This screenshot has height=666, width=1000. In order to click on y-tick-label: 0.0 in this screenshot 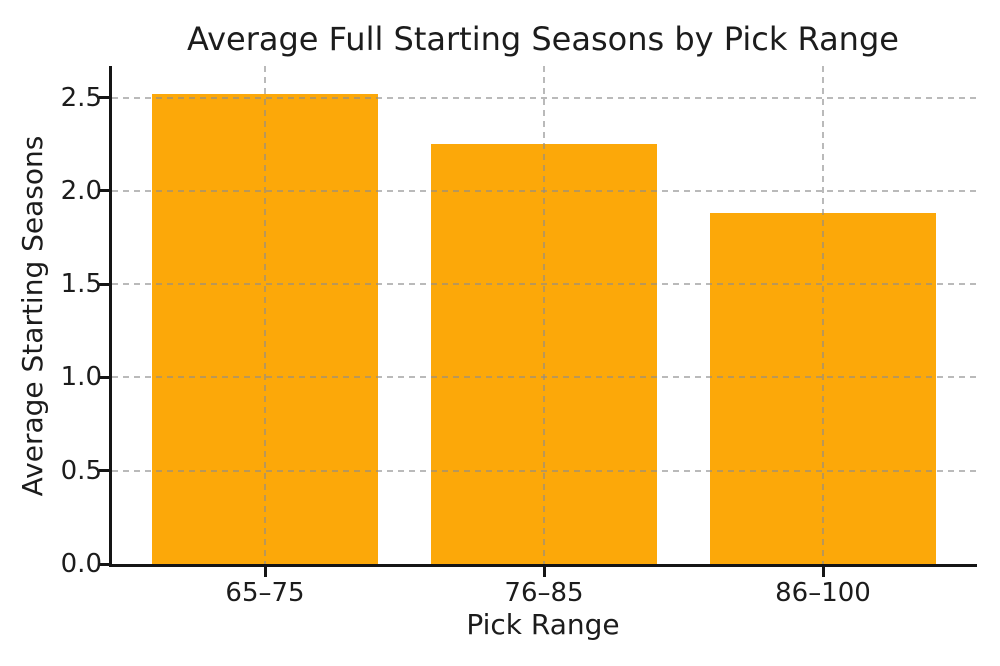, I will do `click(81, 564)`.